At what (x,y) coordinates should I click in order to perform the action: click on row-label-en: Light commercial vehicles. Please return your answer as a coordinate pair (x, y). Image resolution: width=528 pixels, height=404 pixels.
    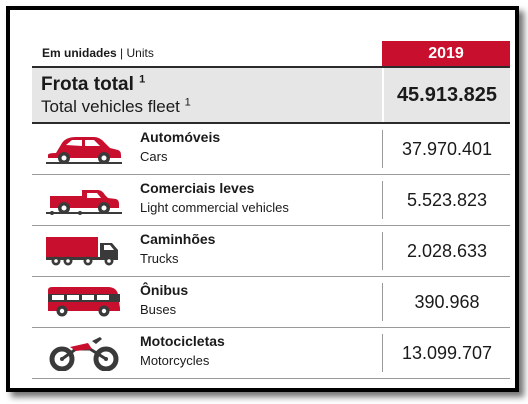
    Looking at the image, I should click on (214, 207).